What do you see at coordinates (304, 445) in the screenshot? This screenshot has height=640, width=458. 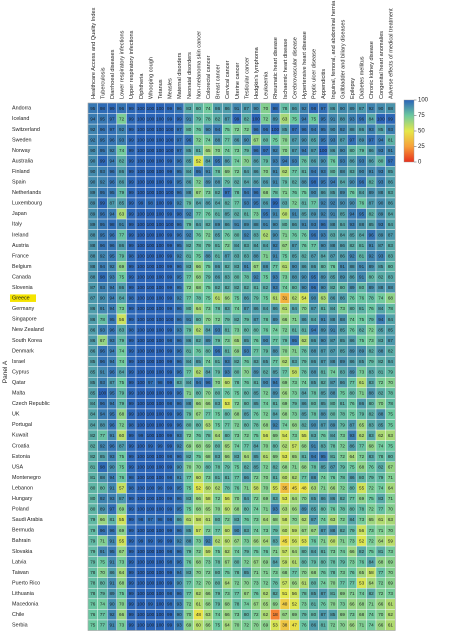 I see `cell-value: 68` at bounding box center [304, 445].